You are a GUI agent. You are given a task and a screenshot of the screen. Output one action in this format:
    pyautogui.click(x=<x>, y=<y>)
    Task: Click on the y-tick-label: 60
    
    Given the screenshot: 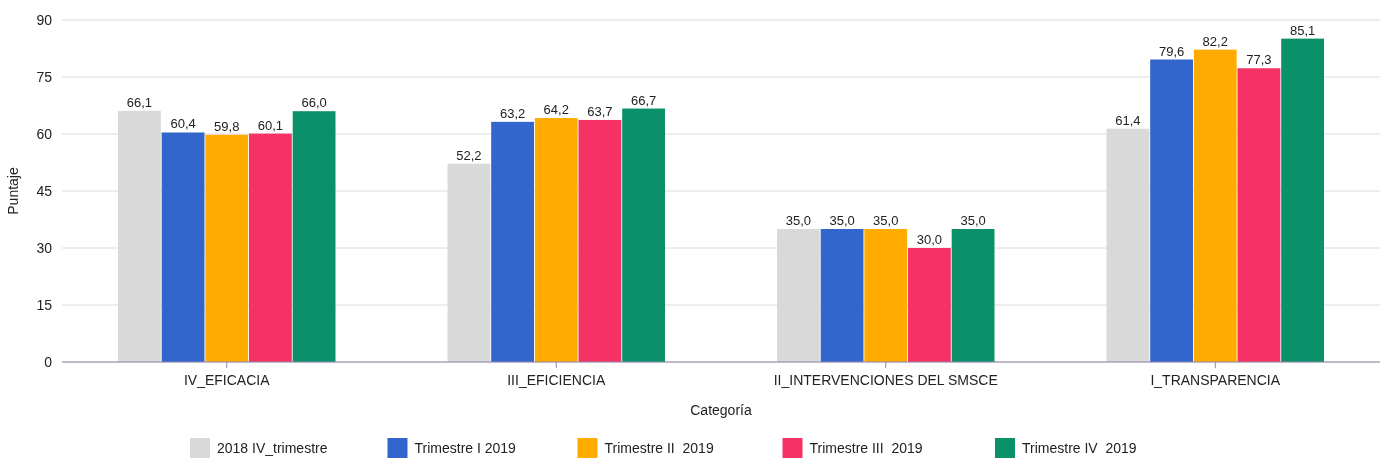 What is the action you would take?
    pyautogui.click(x=44, y=133)
    